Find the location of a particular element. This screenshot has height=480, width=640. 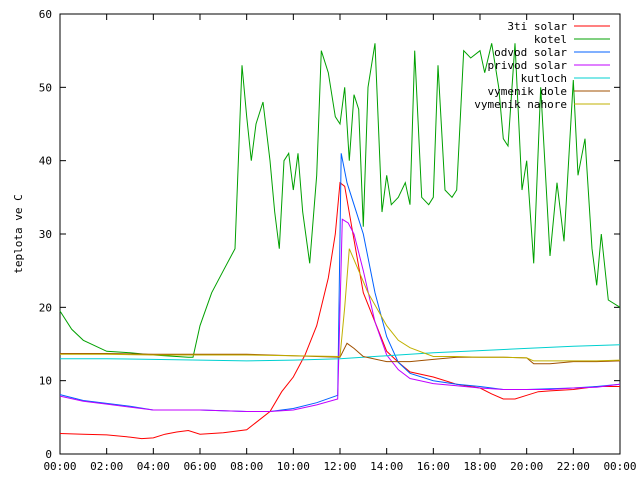

y-tick-label: 10 is located at coordinates (45, 381).